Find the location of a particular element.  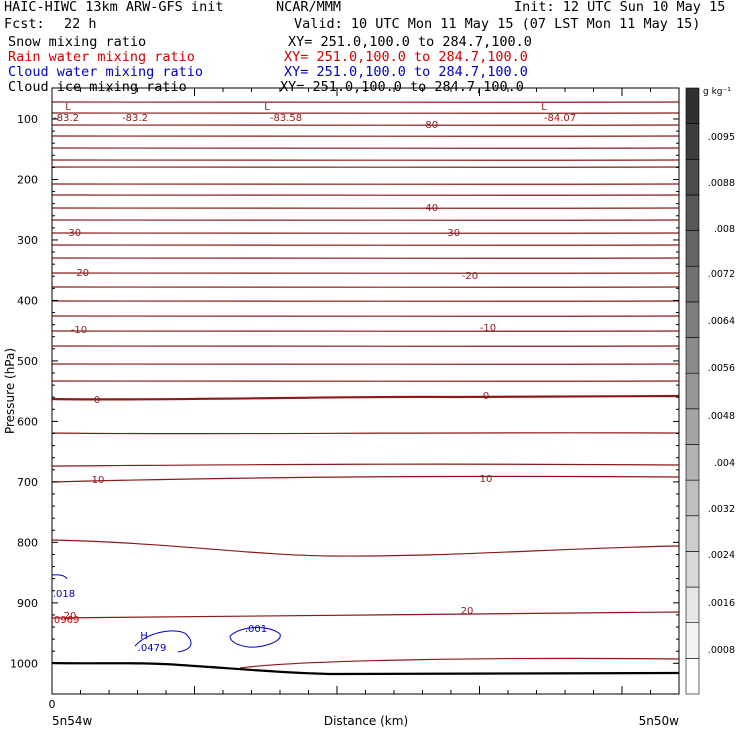

y-tick-label: 400 is located at coordinates (27, 300).